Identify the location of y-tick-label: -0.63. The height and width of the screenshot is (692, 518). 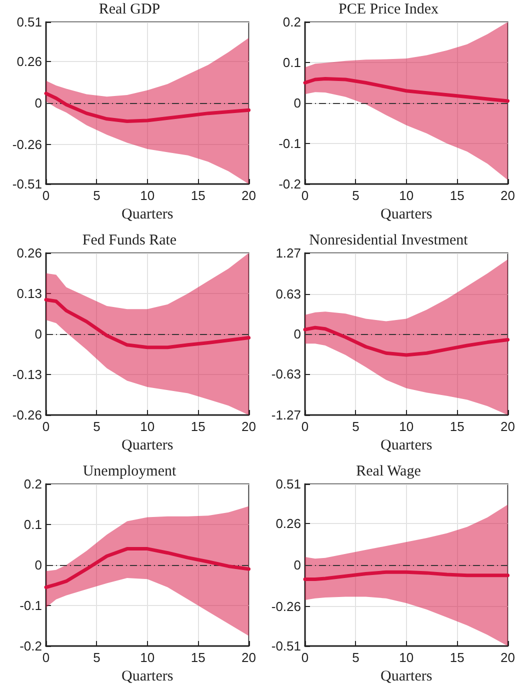
(286, 374).